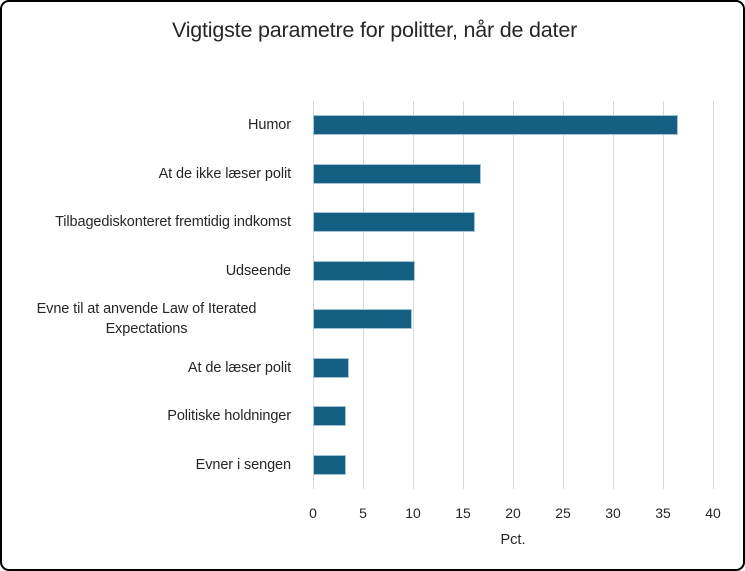 The height and width of the screenshot is (571, 745). What do you see at coordinates (563, 513) in the screenshot?
I see `x-tick-label: 25` at bounding box center [563, 513].